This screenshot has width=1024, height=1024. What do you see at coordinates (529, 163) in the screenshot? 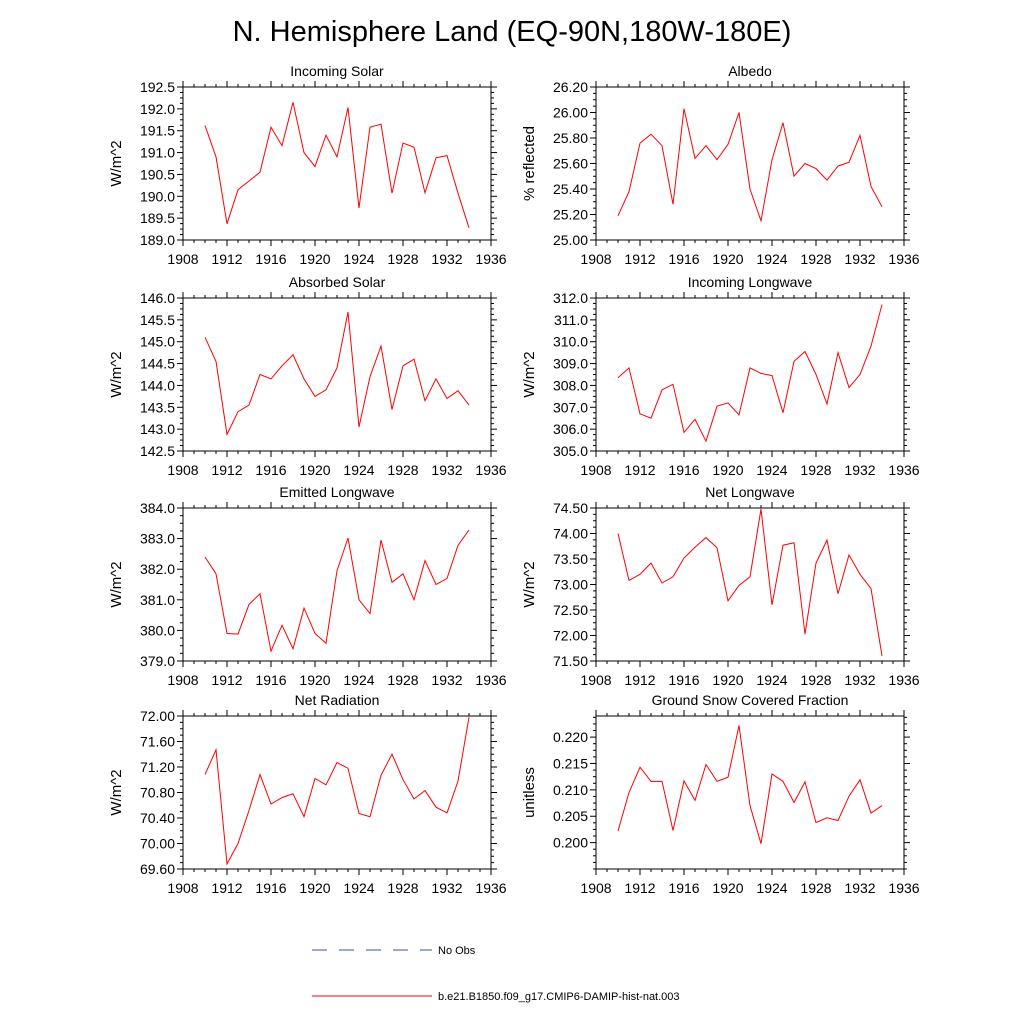
I see `y-axis-label: % reflected` at bounding box center [529, 163].